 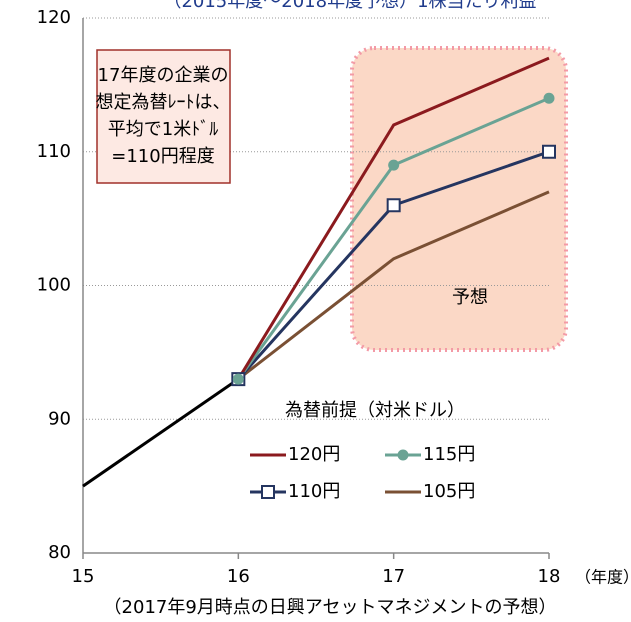 What do you see at coordinates (449, 454) in the screenshot?
I see `legend-label: 115円` at bounding box center [449, 454].